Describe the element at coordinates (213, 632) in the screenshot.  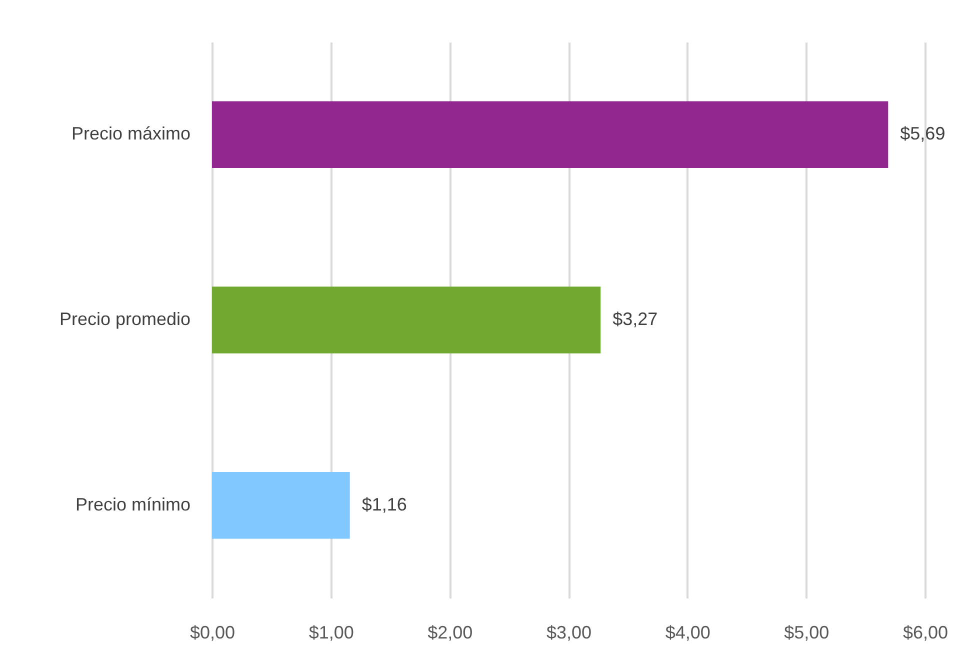
I see `x-tick-label: $0,00` at that location.